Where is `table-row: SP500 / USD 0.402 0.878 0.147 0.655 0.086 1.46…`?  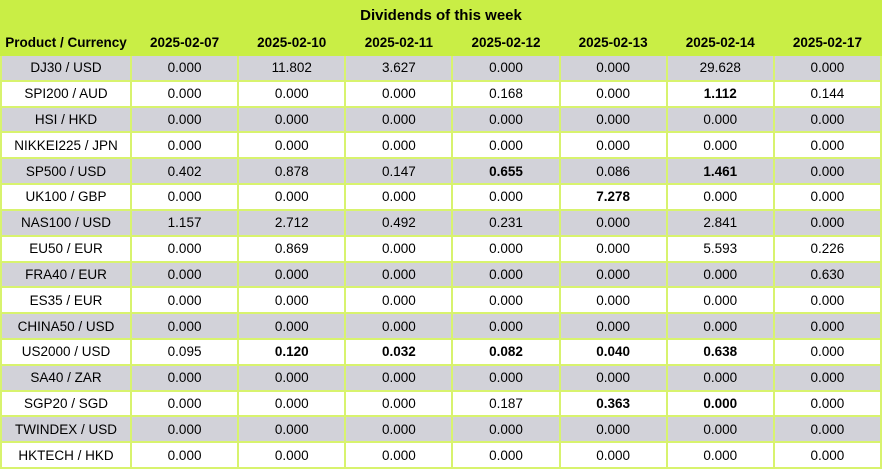 table-row: SP500 / USD 0.402 0.878 0.147 0.655 0.086 1.46… is located at coordinates (441, 171).